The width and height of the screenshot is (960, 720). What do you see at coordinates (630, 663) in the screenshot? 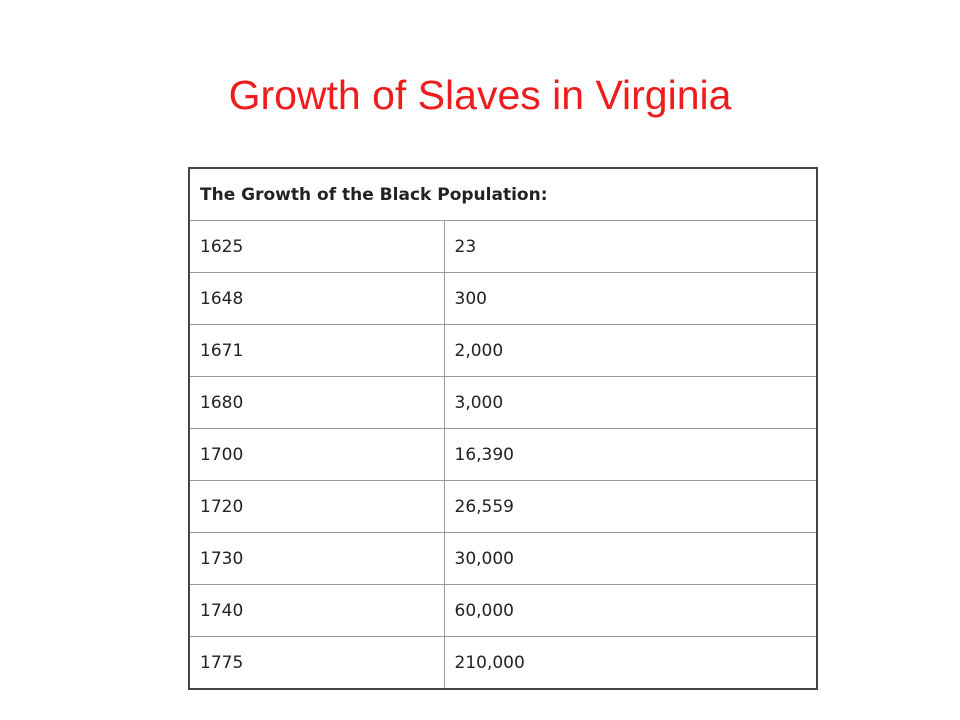
I see `population-cell: 210,000` at bounding box center [630, 663].